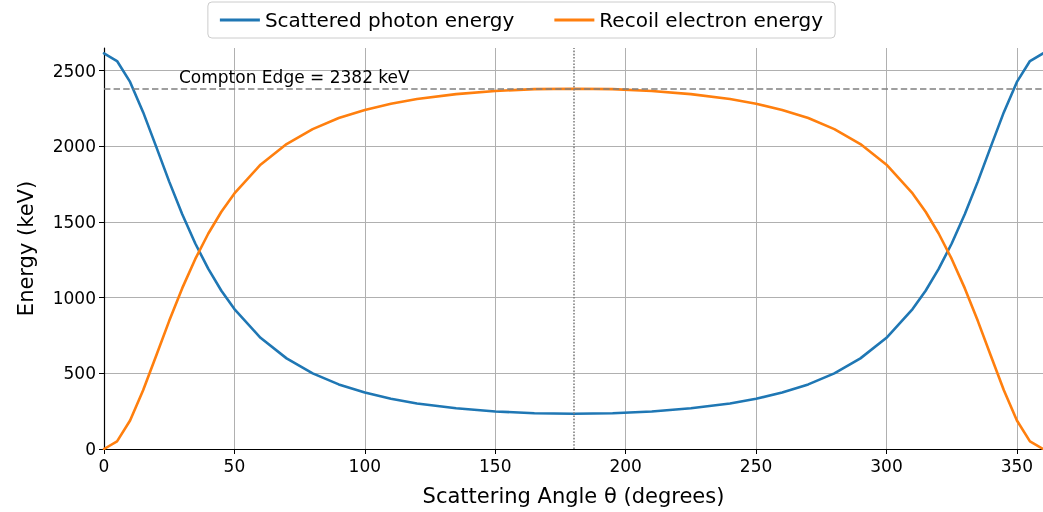  Describe the element at coordinates (495, 465) in the screenshot. I see `x-tick-label: 150` at that location.